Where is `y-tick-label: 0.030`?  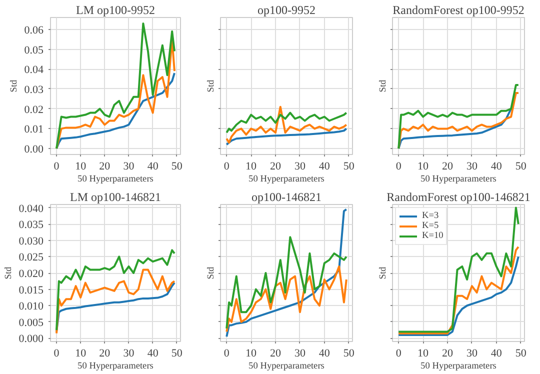
y-tick-label: 0.030 is located at coordinates (31, 241).